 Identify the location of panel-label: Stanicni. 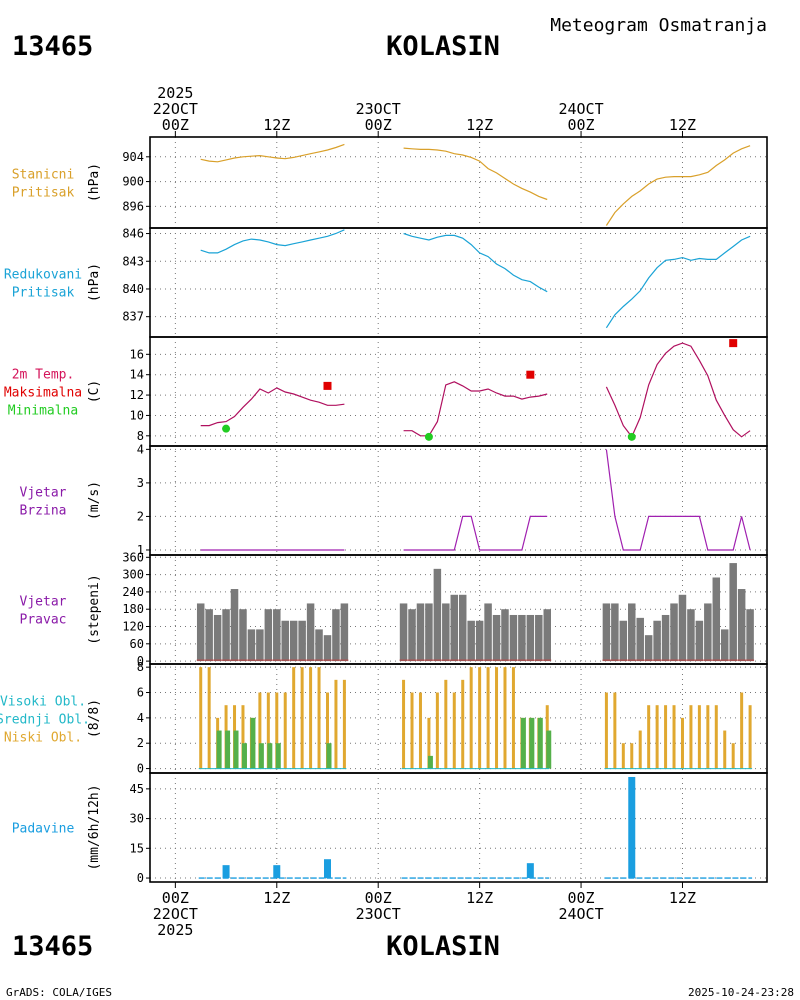
(43, 175).